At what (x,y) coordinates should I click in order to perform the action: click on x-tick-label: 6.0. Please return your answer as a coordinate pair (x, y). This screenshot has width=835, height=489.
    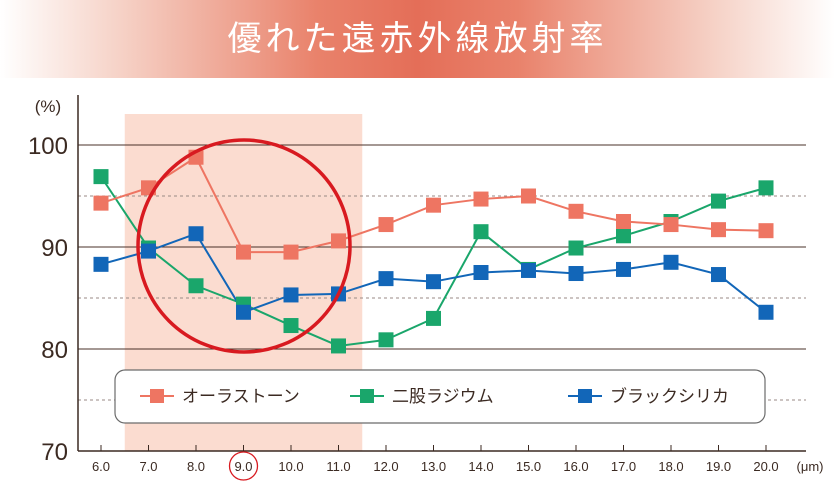
    Looking at the image, I should click on (101, 466).